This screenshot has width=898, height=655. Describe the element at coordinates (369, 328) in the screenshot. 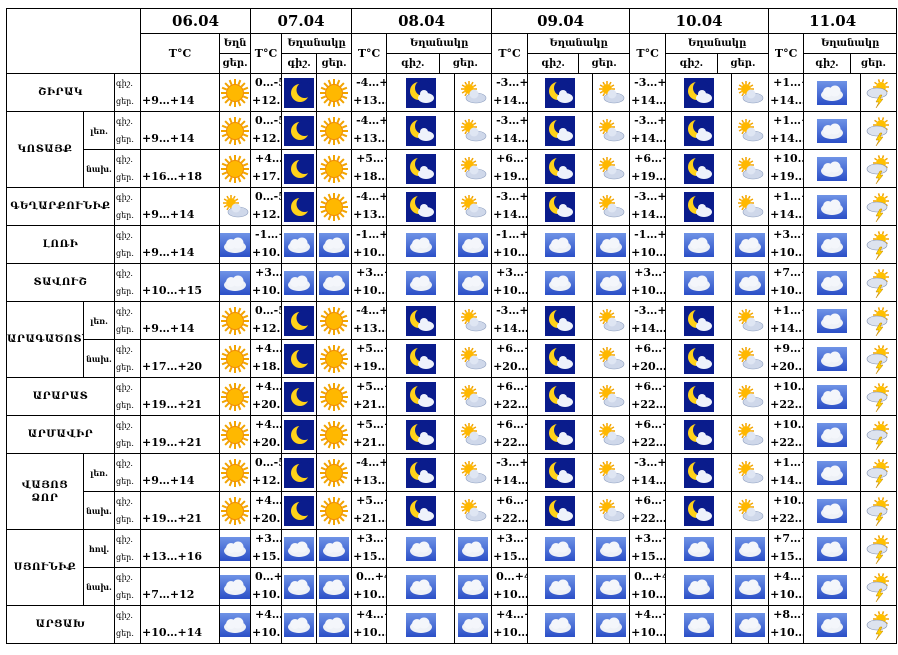

I see `day-temp: +13…+17` at that location.